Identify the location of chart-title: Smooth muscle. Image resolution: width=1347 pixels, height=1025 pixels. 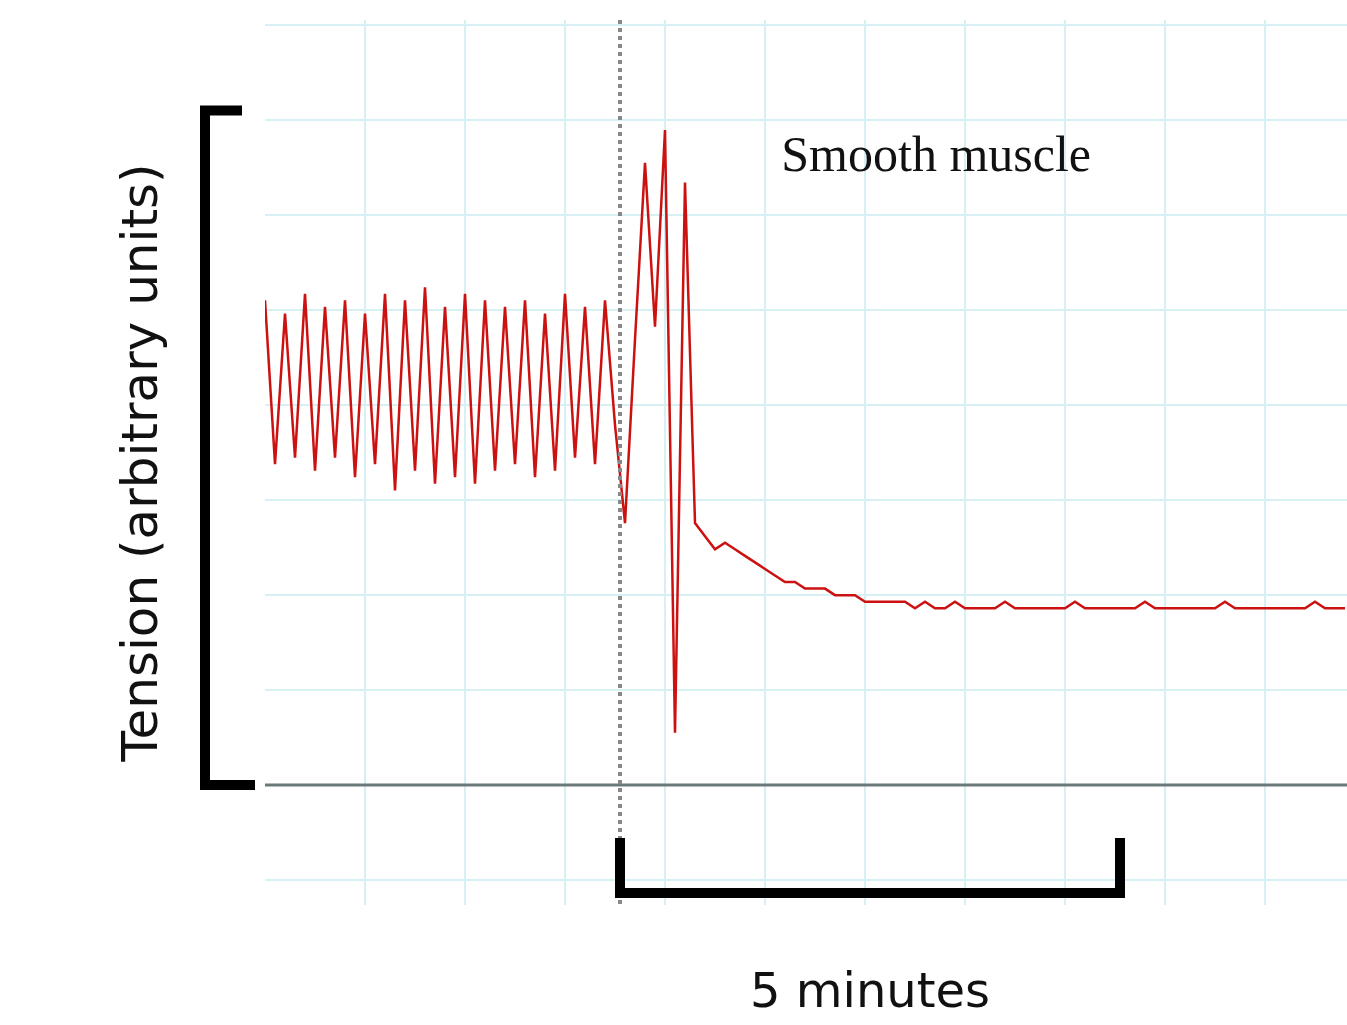
(936, 154).